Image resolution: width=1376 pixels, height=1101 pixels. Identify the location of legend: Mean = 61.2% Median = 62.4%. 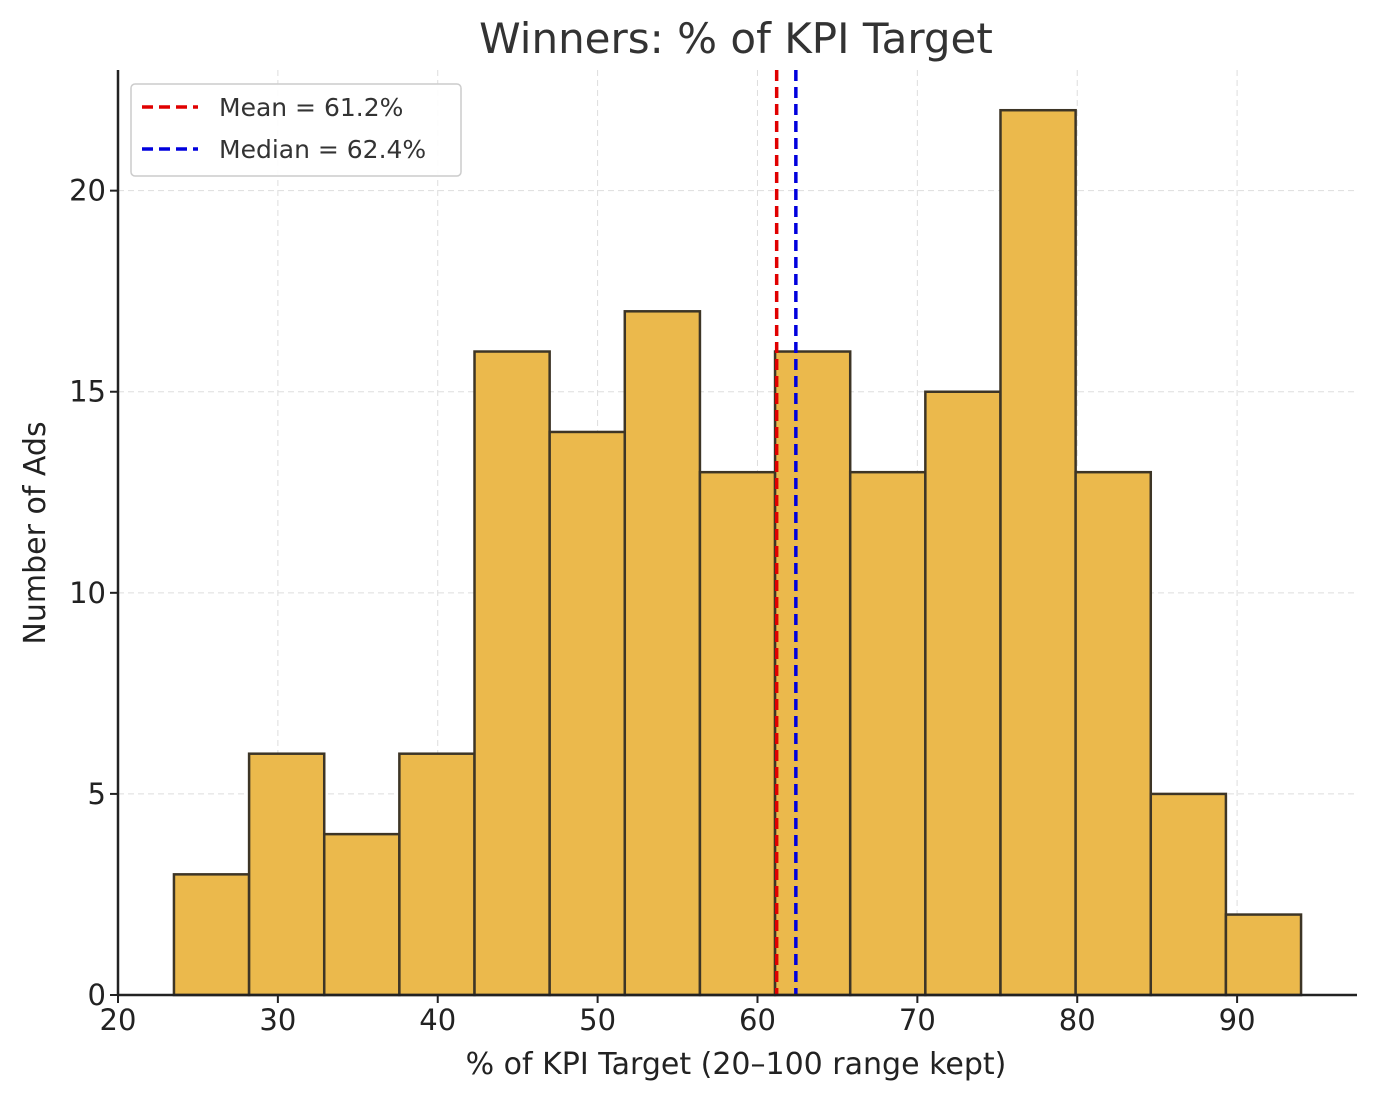
(296, 130).